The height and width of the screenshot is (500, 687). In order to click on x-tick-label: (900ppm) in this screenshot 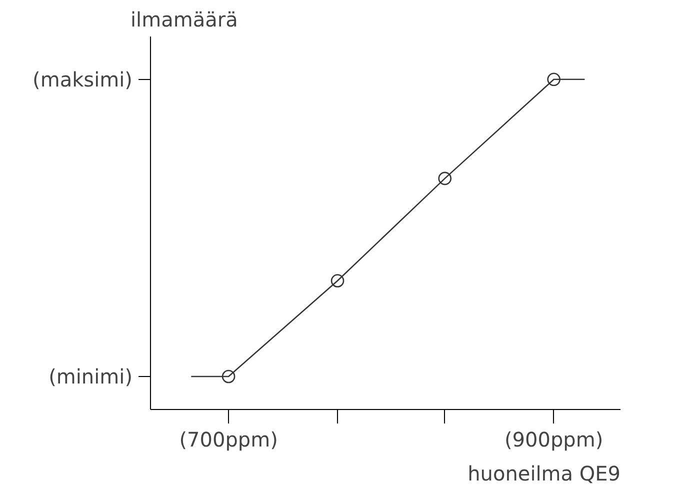, I will do `click(554, 440)`.